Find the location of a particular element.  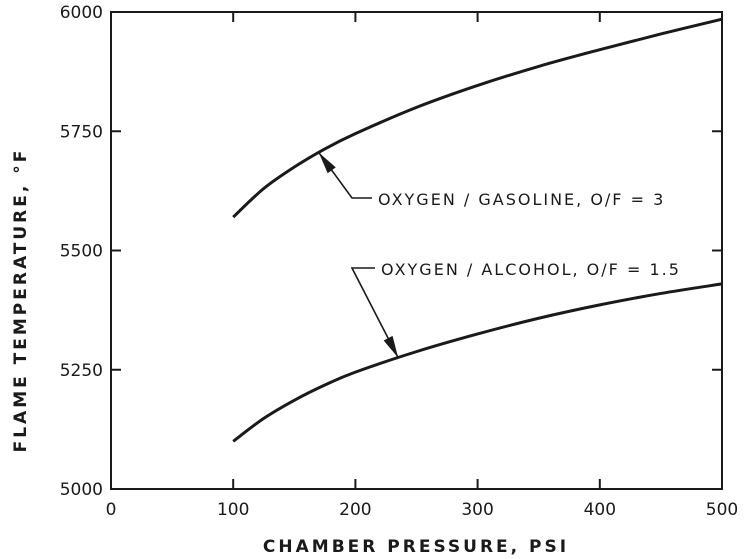

y-tick-labels: 5000 5250 5500 5750 6000 is located at coordinates (81, 251).